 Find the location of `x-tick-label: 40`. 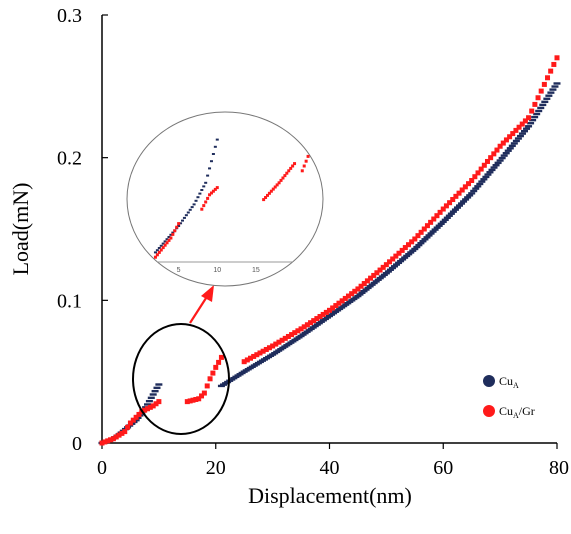

x-tick-label: 40 is located at coordinates (330, 468).